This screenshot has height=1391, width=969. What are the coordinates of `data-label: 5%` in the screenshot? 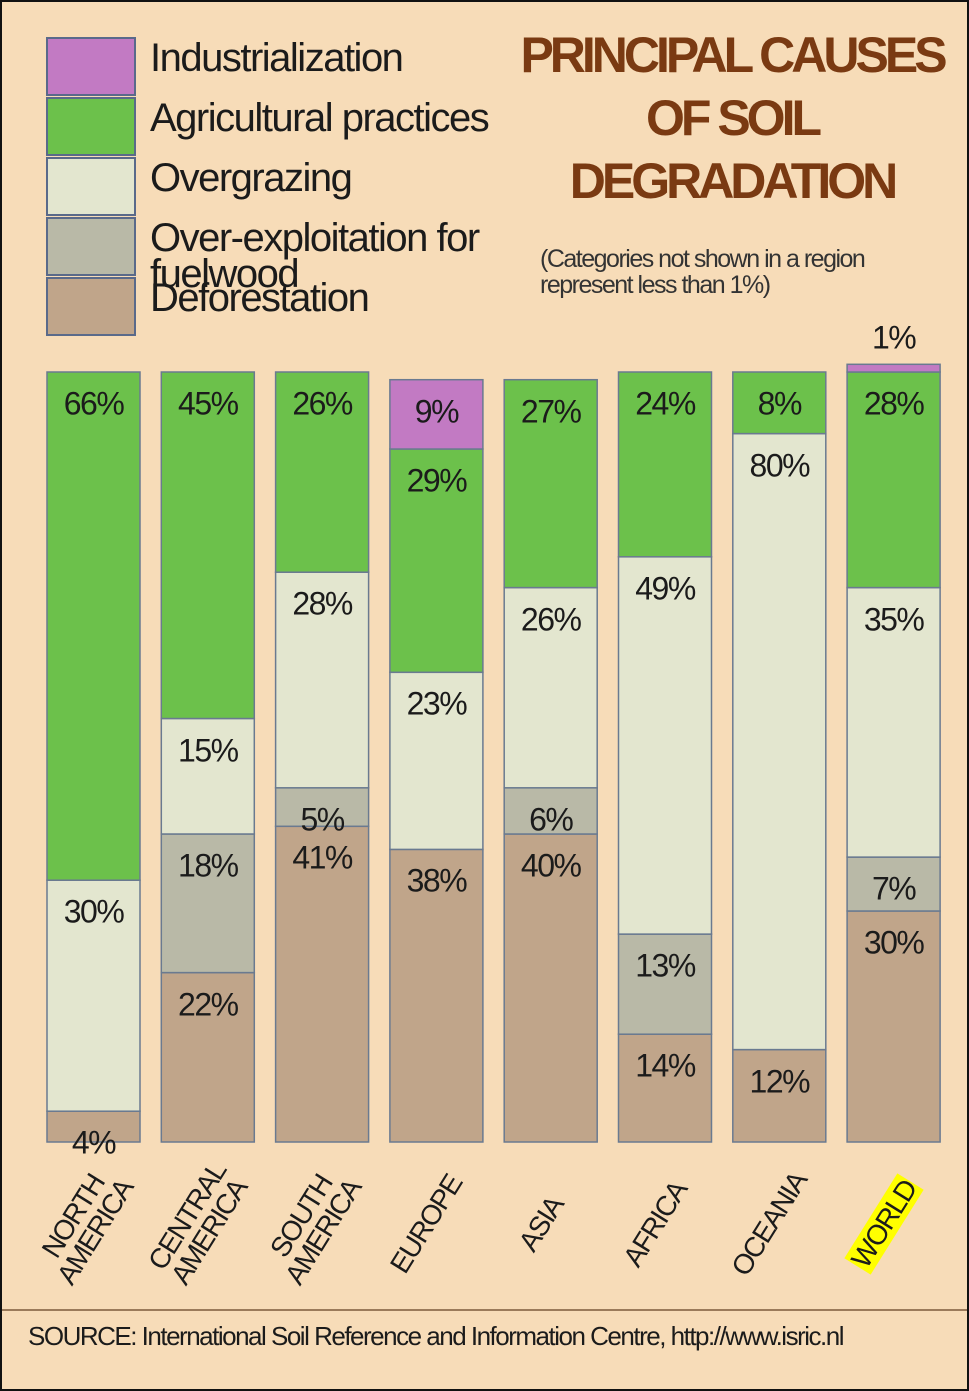 It's located at (322, 819).